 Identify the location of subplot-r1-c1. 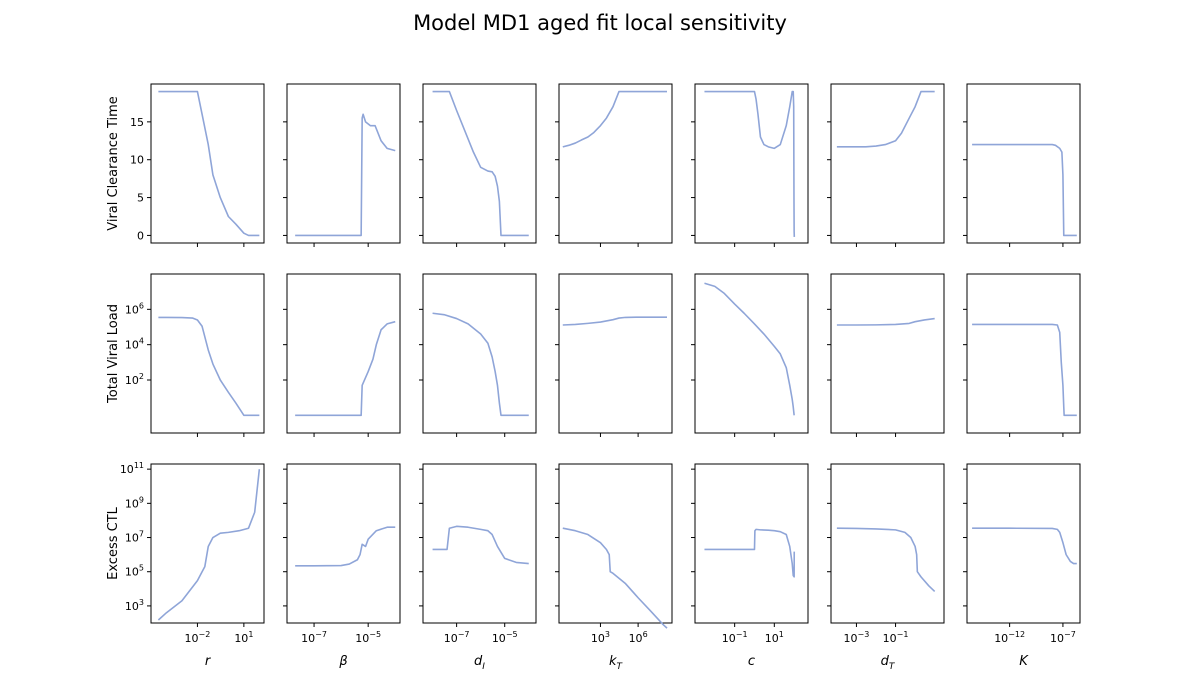
(342, 355).